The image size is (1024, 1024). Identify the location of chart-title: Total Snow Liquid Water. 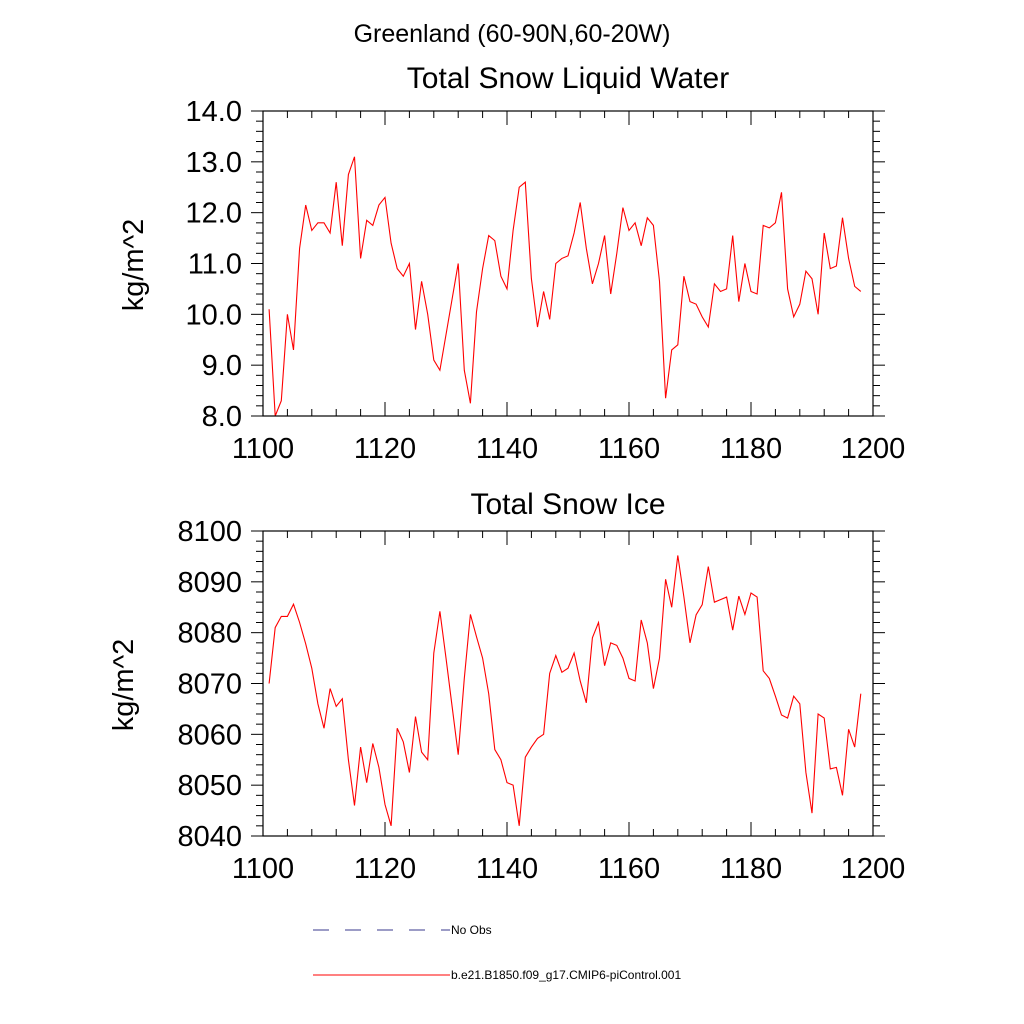
(568, 78).